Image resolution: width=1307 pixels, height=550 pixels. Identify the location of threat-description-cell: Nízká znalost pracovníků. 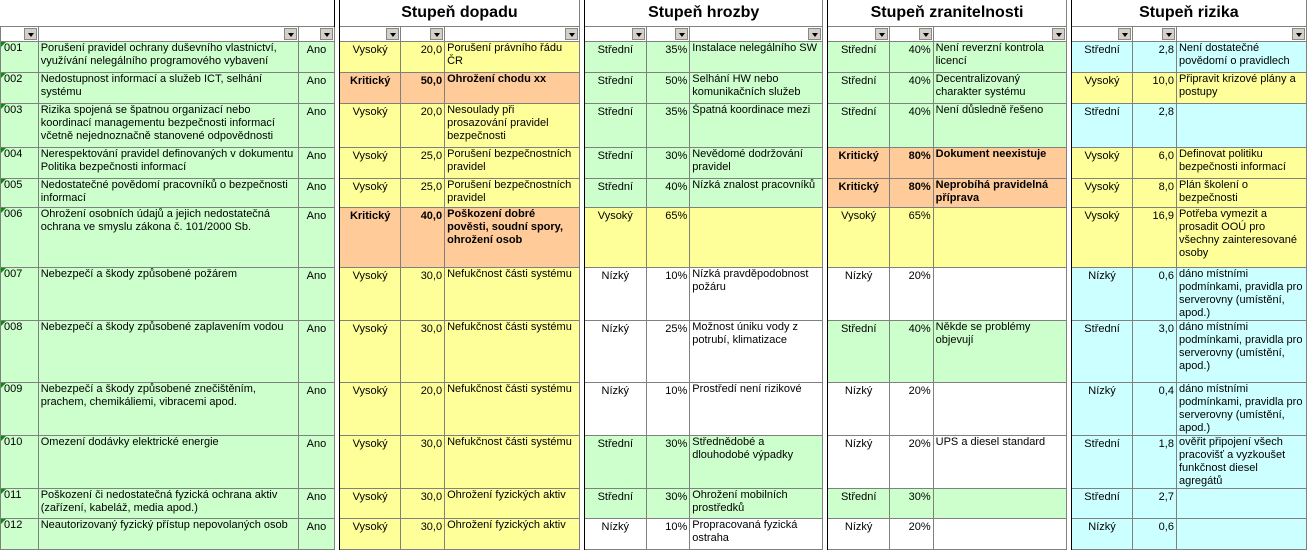
(756, 192).